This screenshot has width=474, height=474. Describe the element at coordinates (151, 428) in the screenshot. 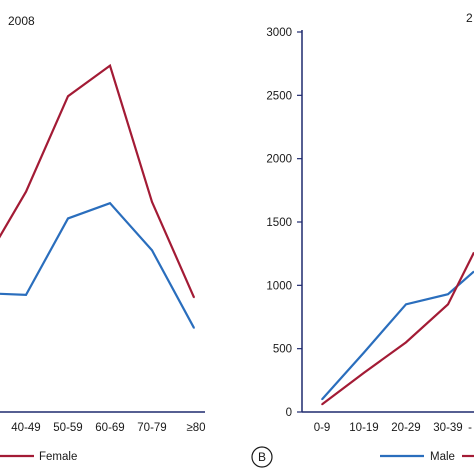

I see `panel-a-x-tick: 70-79` at that location.